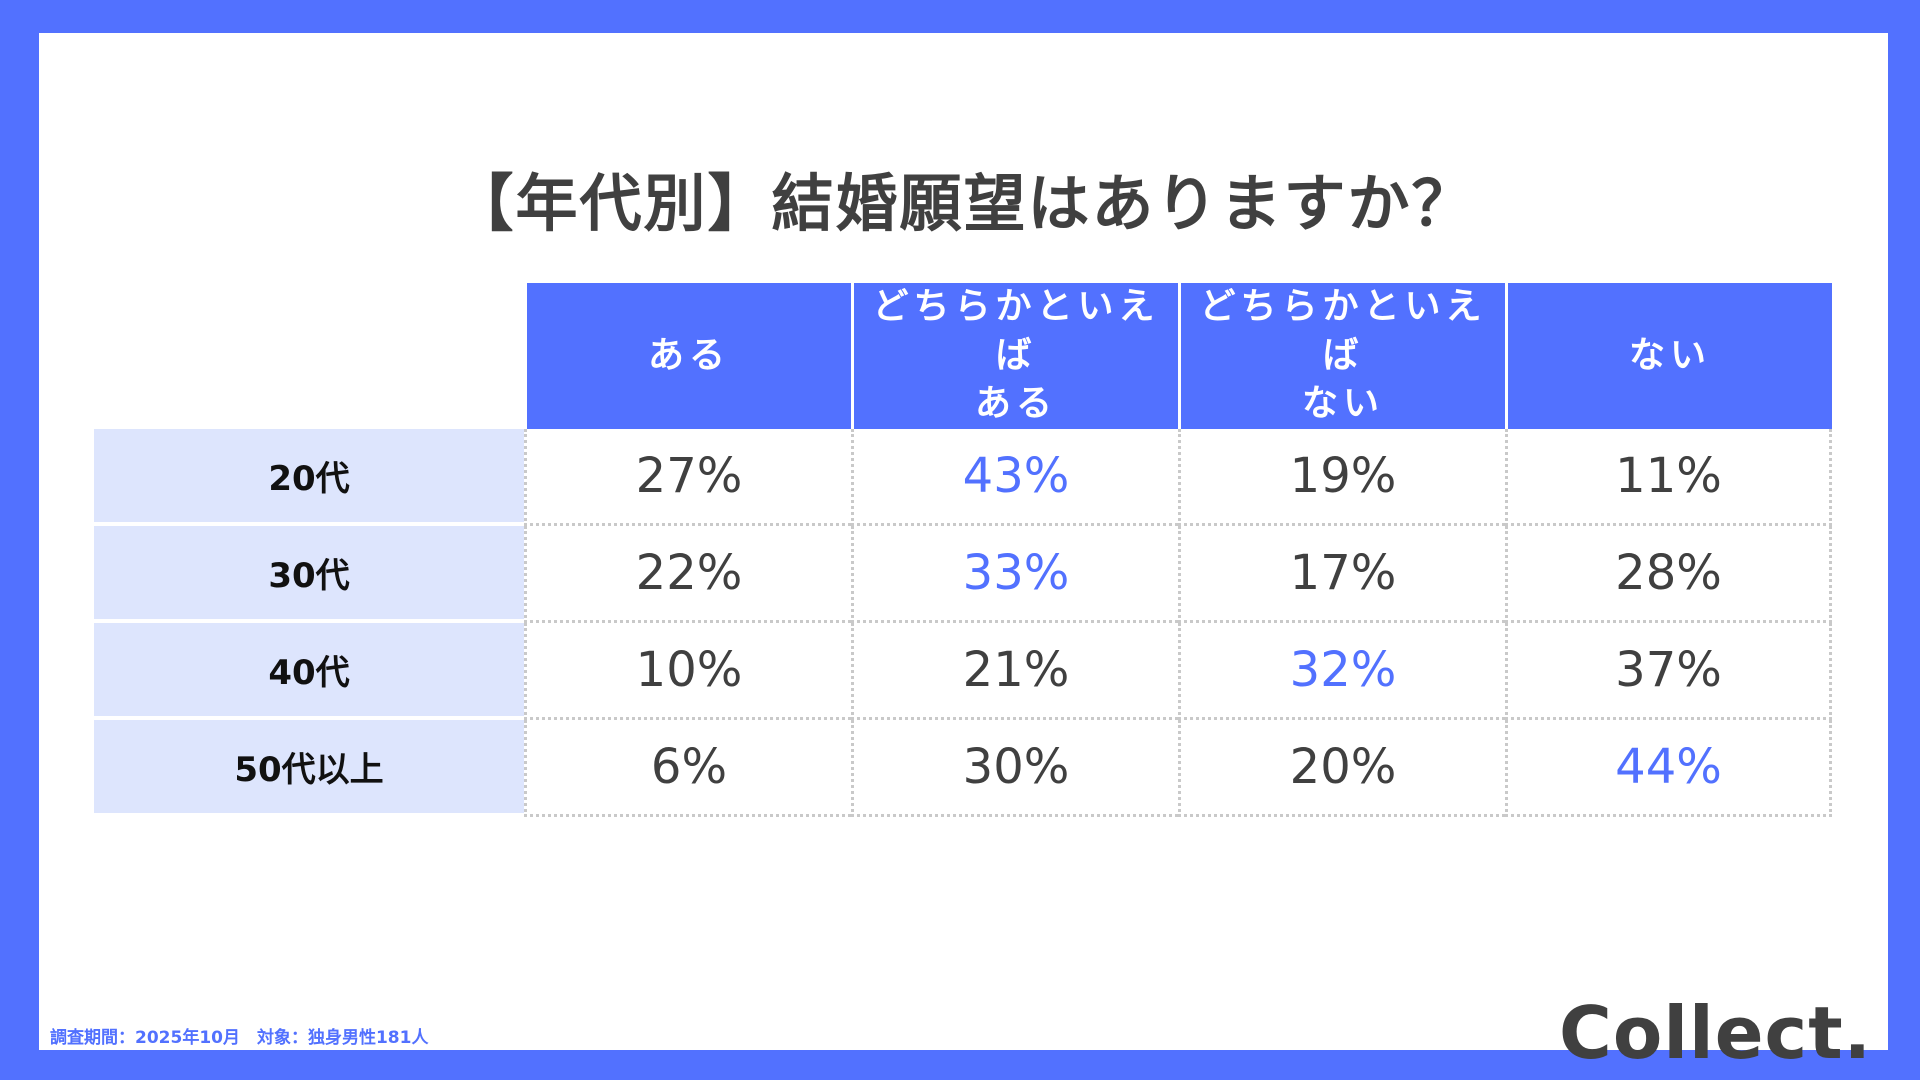 The height and width of the screenshot is (1080, 1920). I want to click on survey-footnote: 調査期間：2025年10月 対象：独身男性181人, so click(239, 1038).